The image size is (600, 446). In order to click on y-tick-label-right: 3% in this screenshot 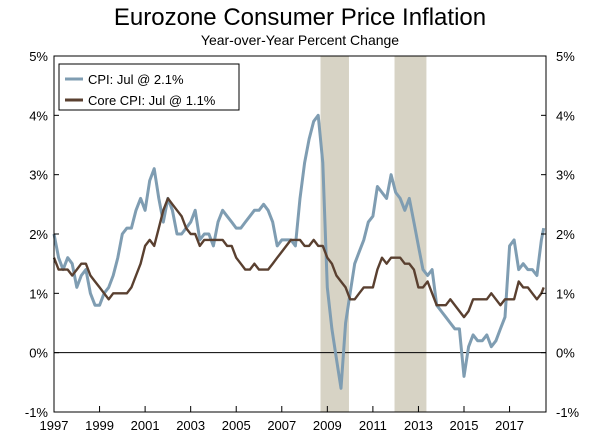, I will do `click(565, 175)`.